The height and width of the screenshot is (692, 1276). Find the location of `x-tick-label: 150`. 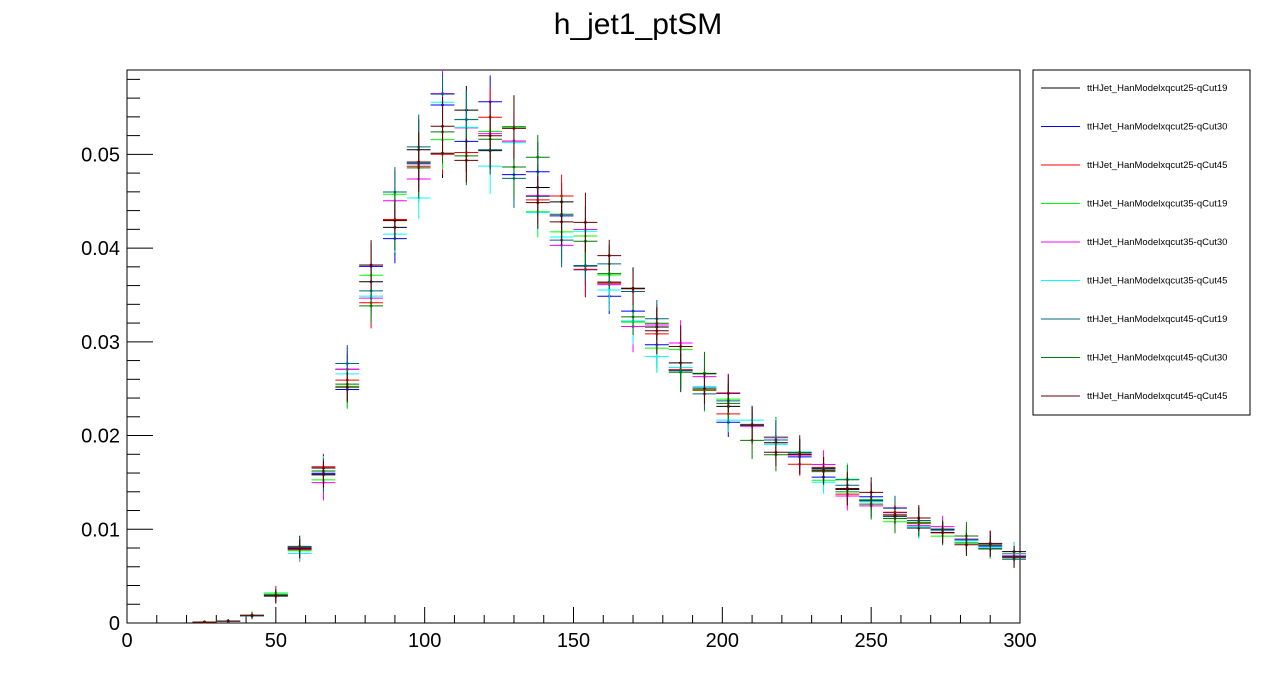

x-tick-label: 150 is located at coordinates (573, 641).